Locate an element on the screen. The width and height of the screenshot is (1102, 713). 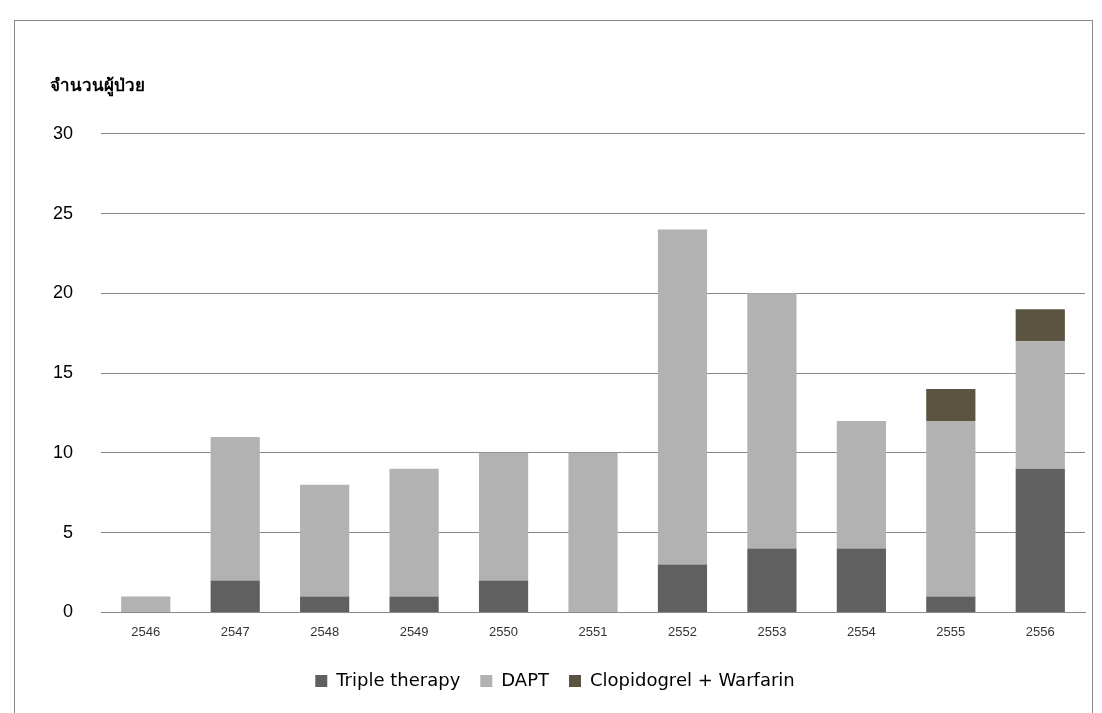
y-tick-label: 5 is located at coordinates (68, 531).